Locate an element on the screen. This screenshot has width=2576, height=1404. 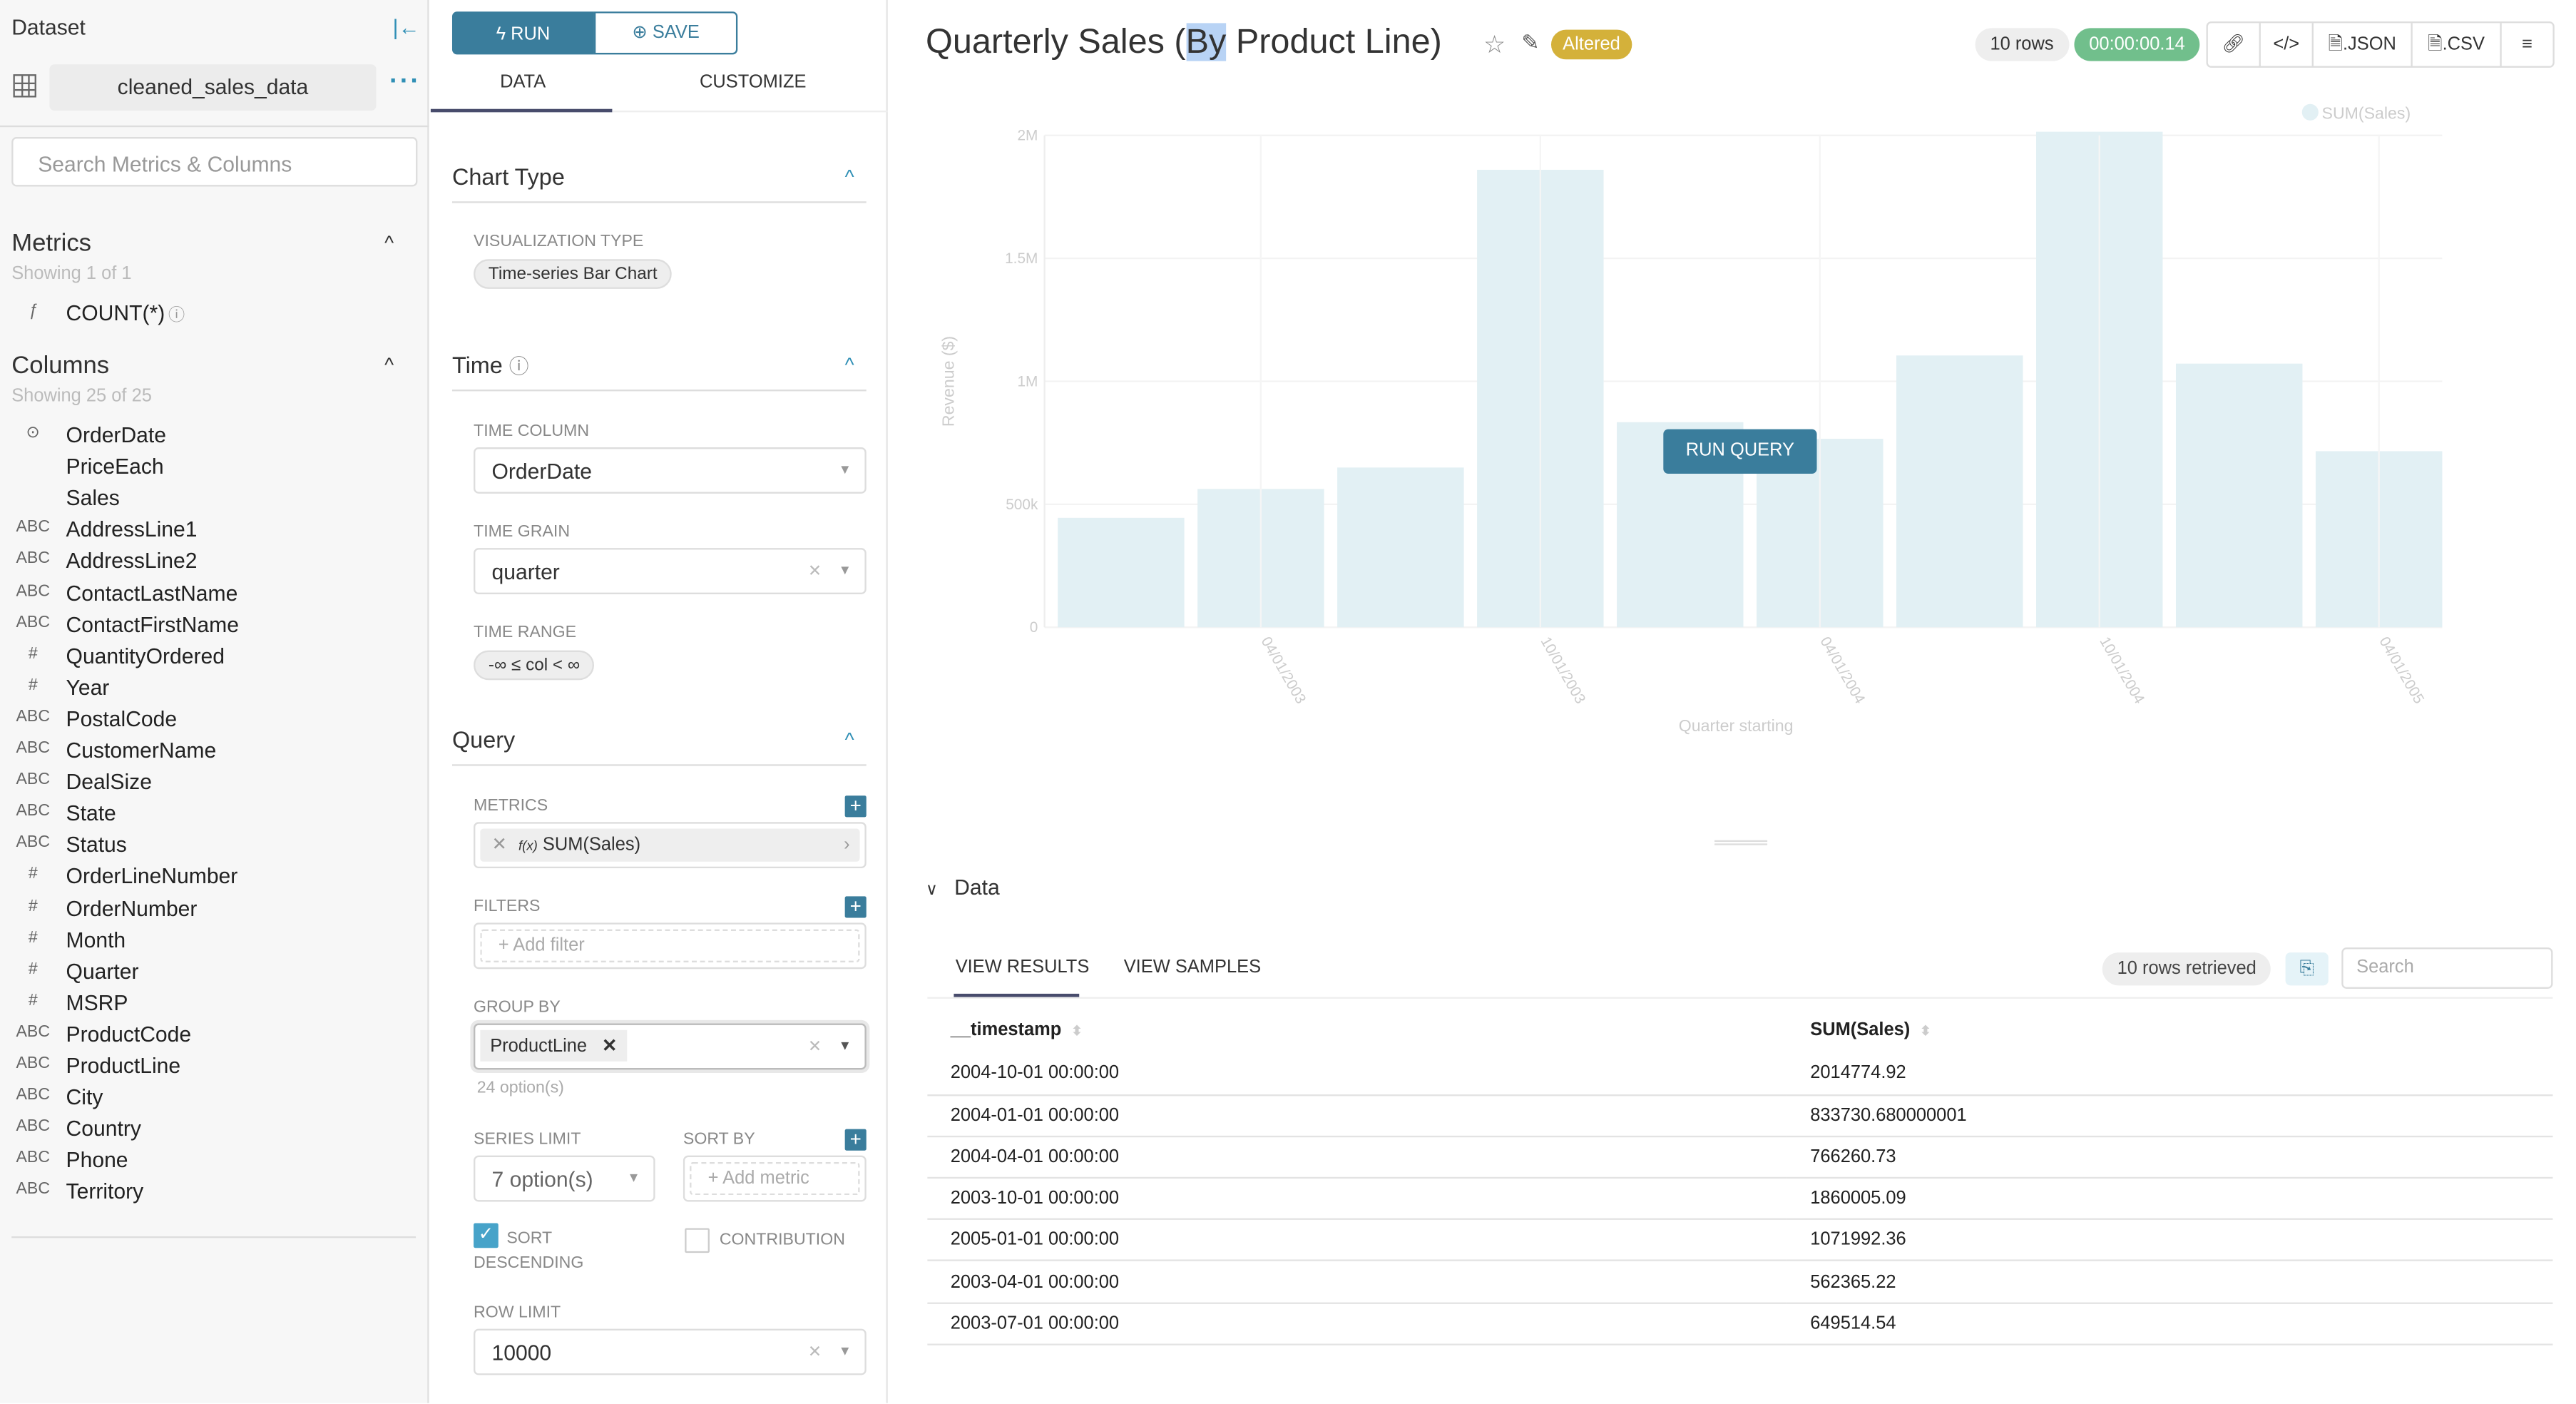
tab-customize: CUSTOMIZE is located at coordinates (754, 82).